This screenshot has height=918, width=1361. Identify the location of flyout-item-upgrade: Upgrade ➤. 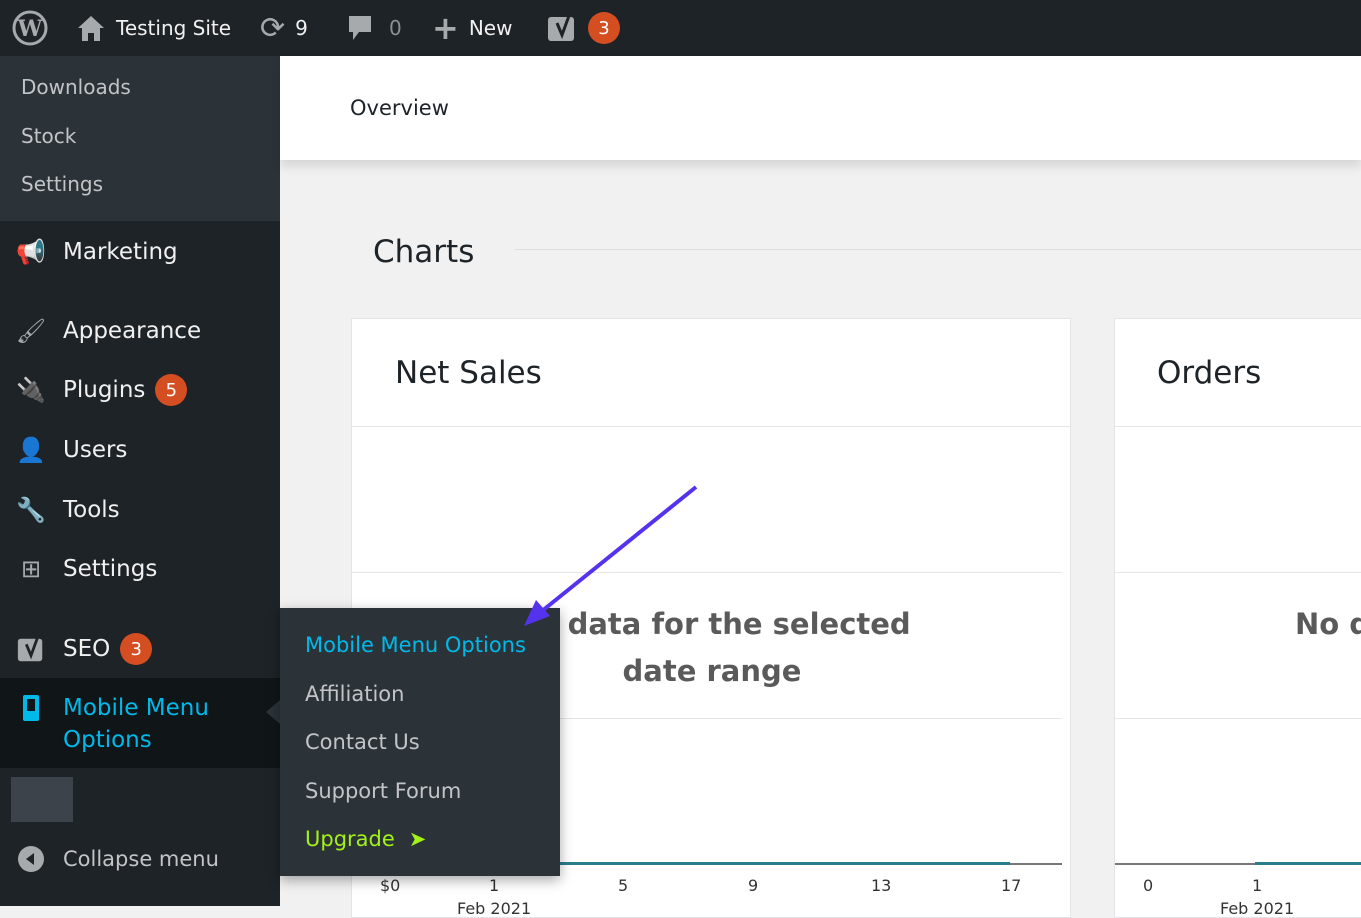
(365, 839).